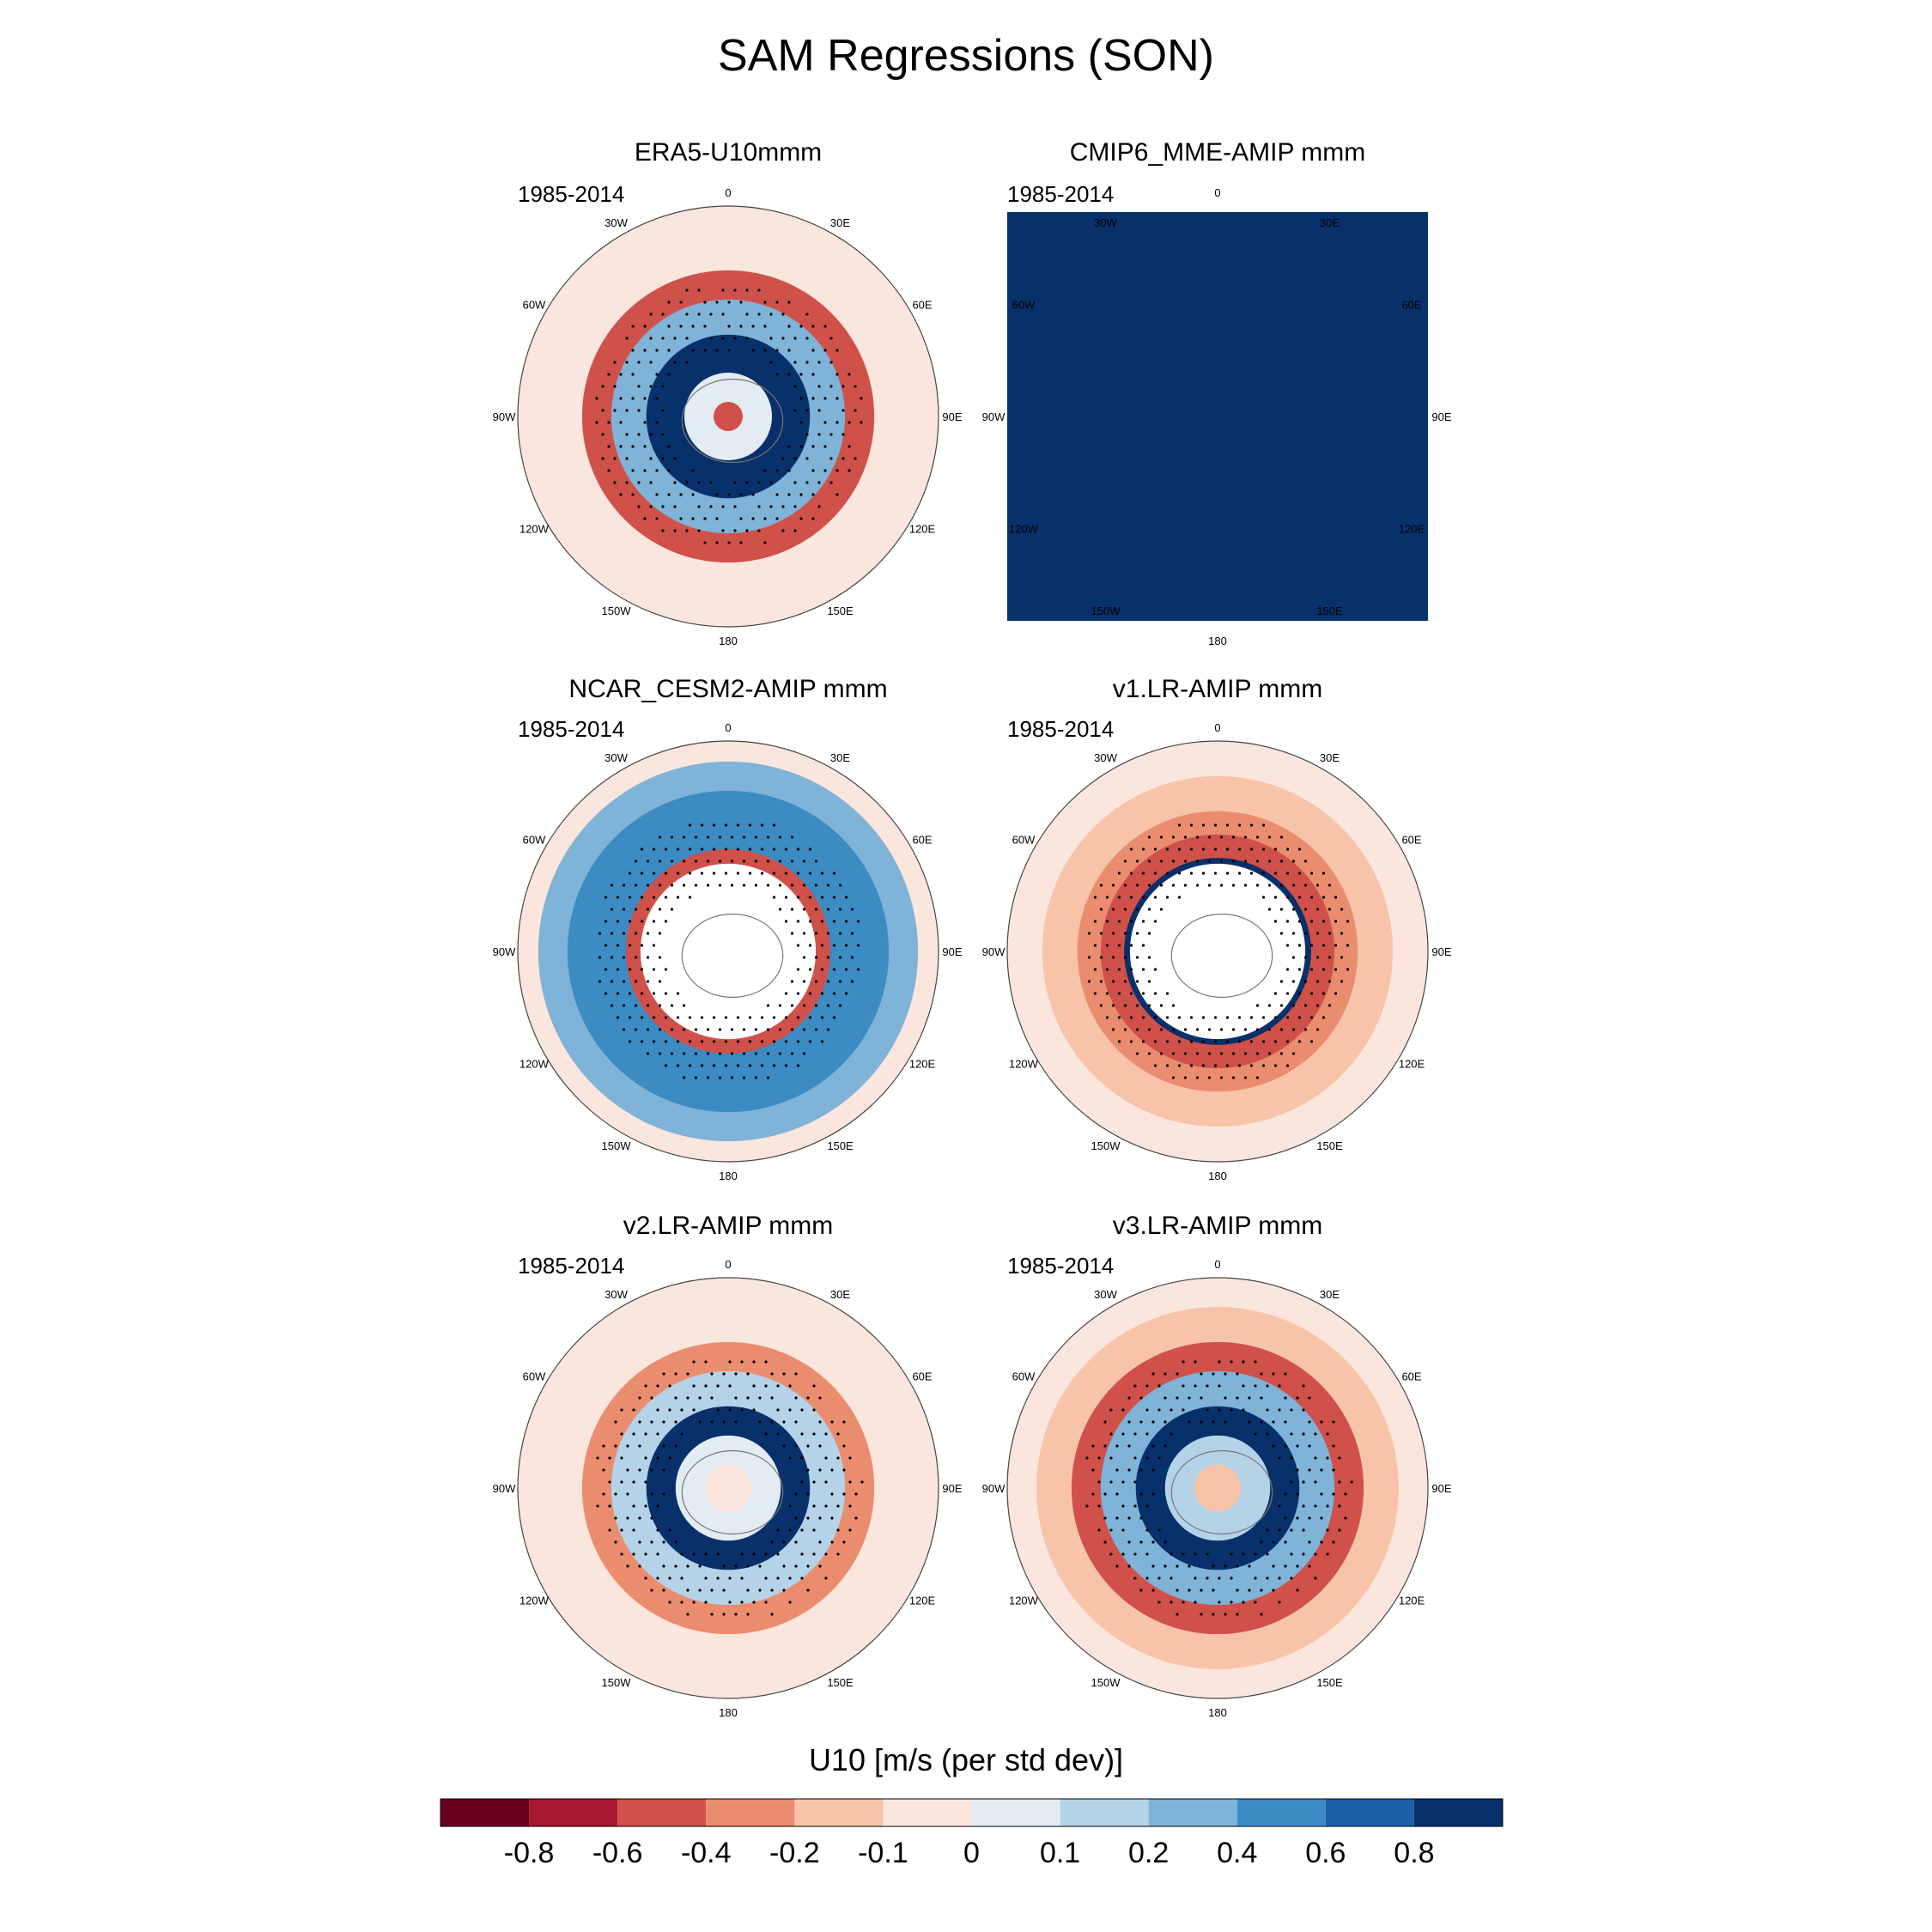 This screenshot has height=1932, width=1932. Describe the element at coordinates (706, 1853) in the screenshot. I see `colorbar-tick-label: -0.4` at that location.